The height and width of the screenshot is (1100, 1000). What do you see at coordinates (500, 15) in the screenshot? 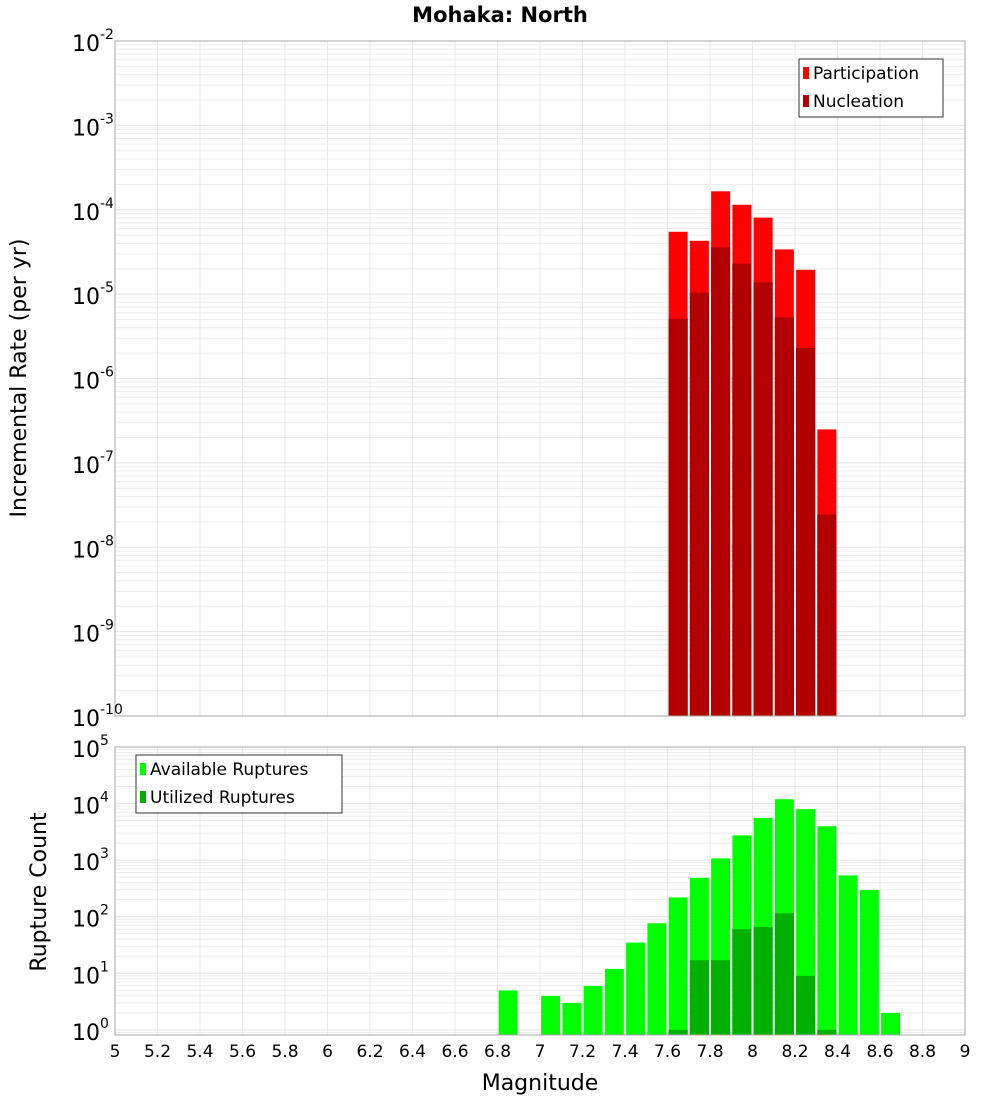
I see `chart-title: Mohaka: North` at bounding box center [500, 15].